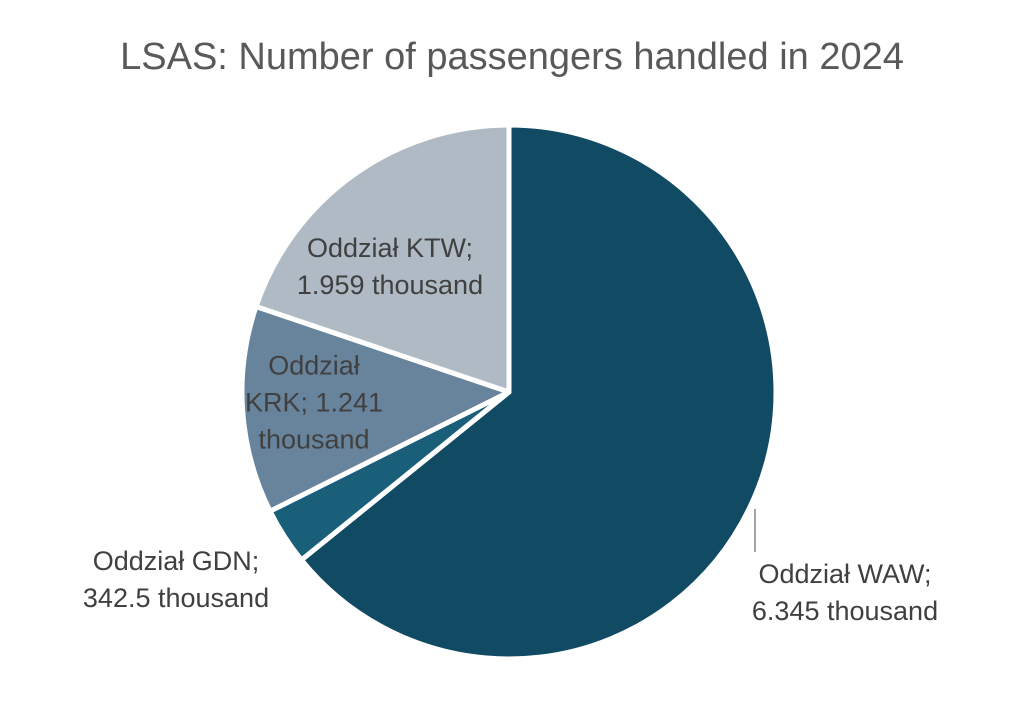 This screenshot has height=708, width=1024. What do you see at coordinates (176, 580) in the screenshot?
I see `label-gdn: Oddział GDN; 342.5 thousand` at bounding box center [176, 580].